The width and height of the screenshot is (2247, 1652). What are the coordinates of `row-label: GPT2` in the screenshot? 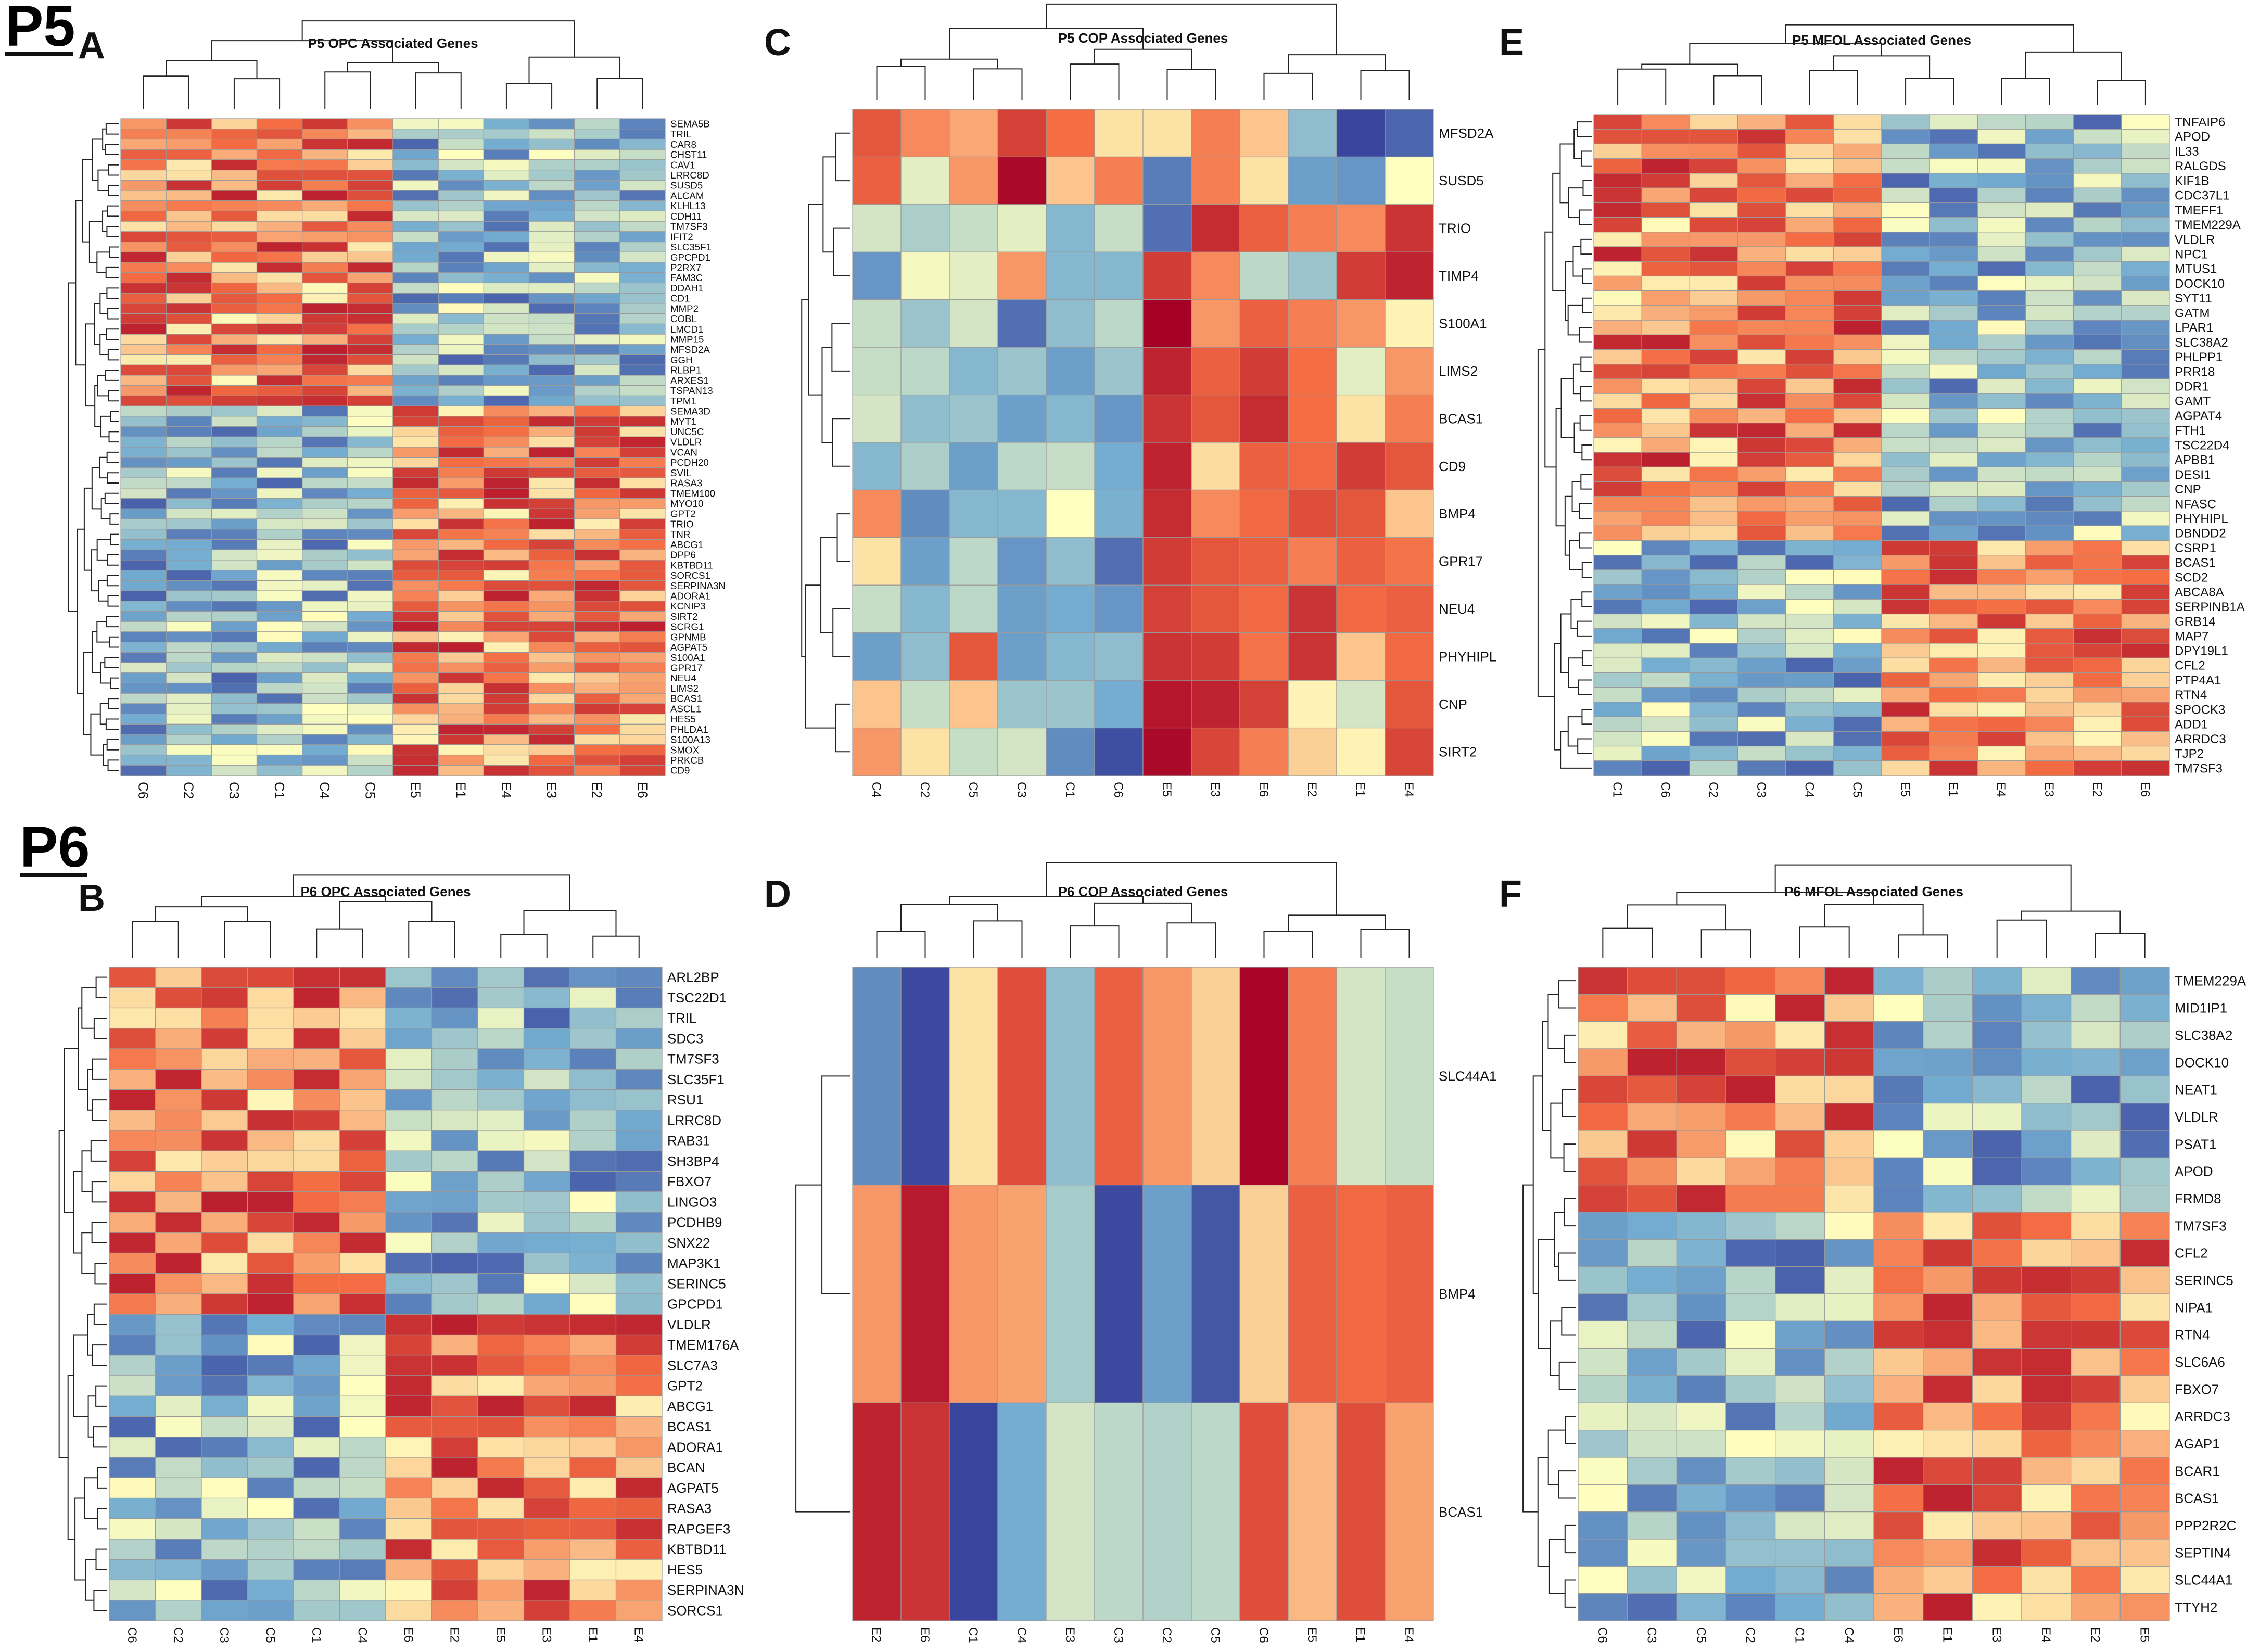 It's located at (683, 514).